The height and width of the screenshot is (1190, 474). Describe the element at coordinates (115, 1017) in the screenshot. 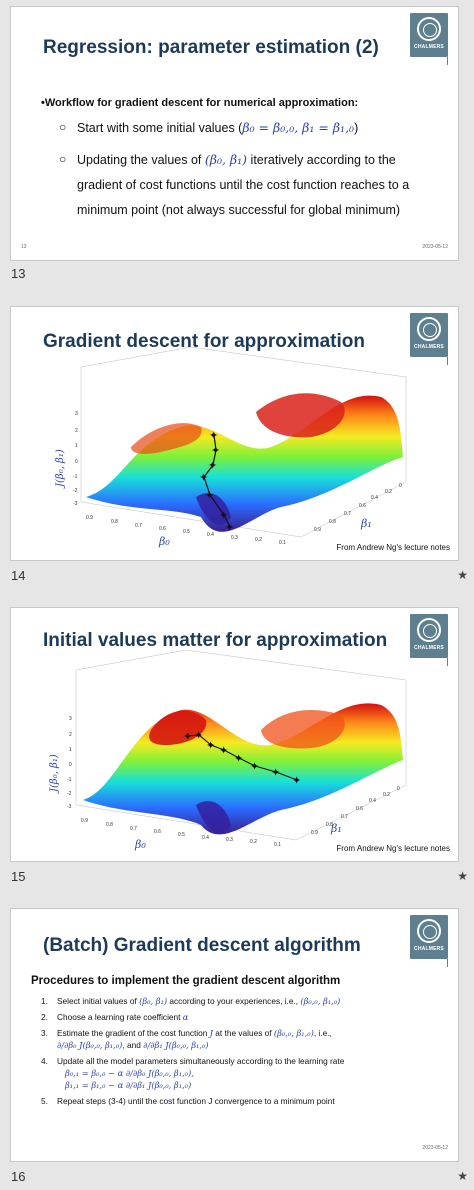

I see `list-item: 2. Choose a learning rate coefficient α` at that location.